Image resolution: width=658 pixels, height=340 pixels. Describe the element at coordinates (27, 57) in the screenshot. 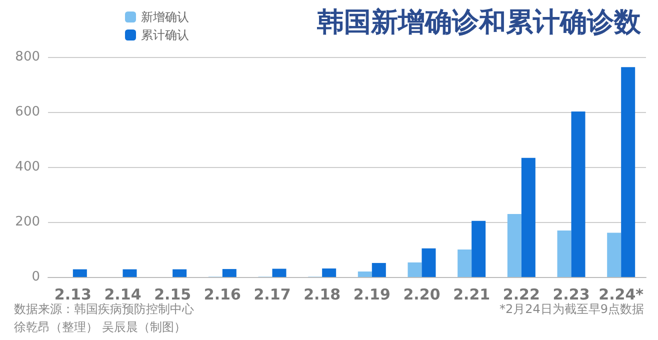

I see `y-tick-label: 800` at that location.